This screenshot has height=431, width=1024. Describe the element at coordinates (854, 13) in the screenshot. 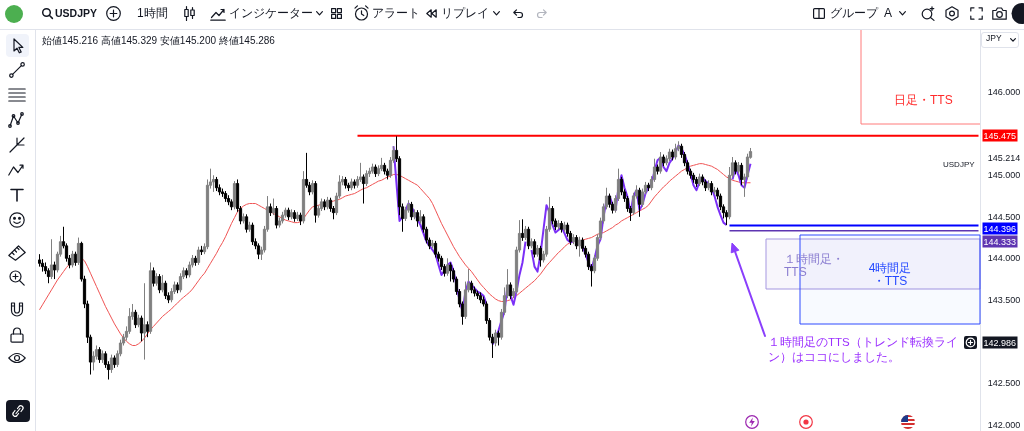

I see `text: グループ` at that location.